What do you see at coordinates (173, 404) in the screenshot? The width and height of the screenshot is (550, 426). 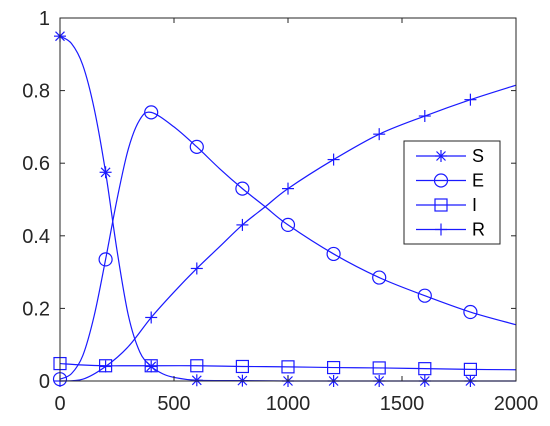 I see `x-tick-label: 500` at bounding box center [173, 404].